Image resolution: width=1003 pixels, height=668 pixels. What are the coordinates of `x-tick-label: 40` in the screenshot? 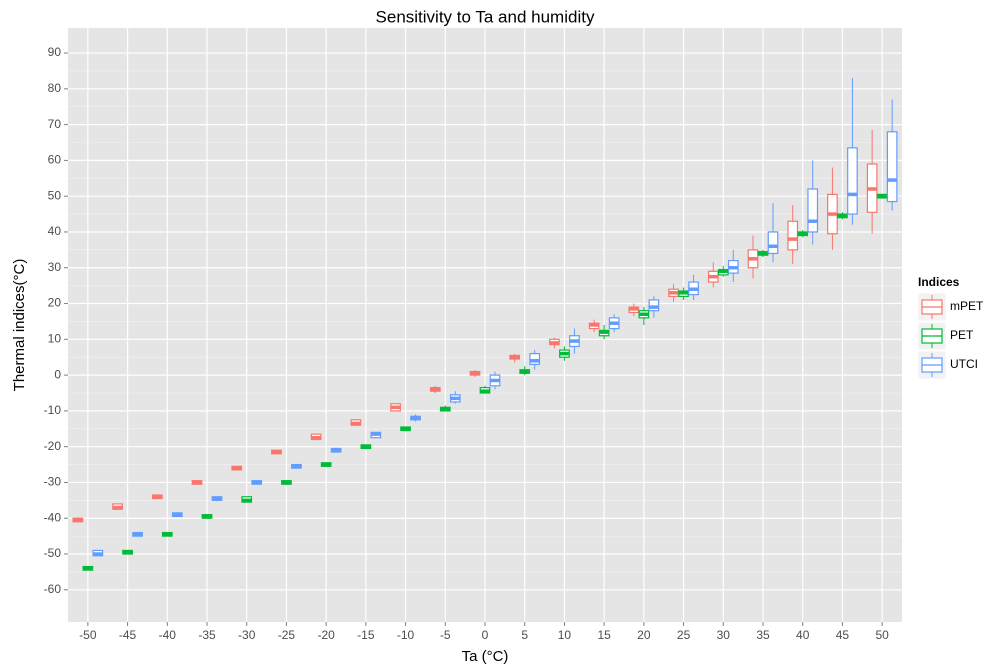 It's located at (803, 635).